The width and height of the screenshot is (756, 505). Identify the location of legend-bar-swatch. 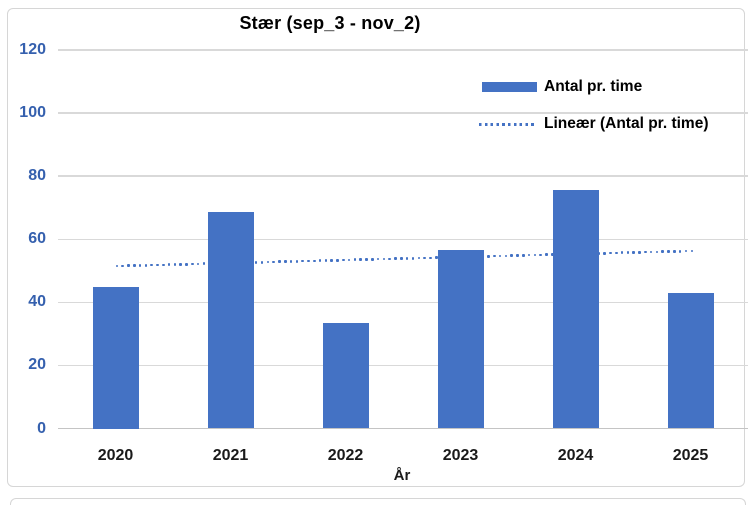
(509, 87).